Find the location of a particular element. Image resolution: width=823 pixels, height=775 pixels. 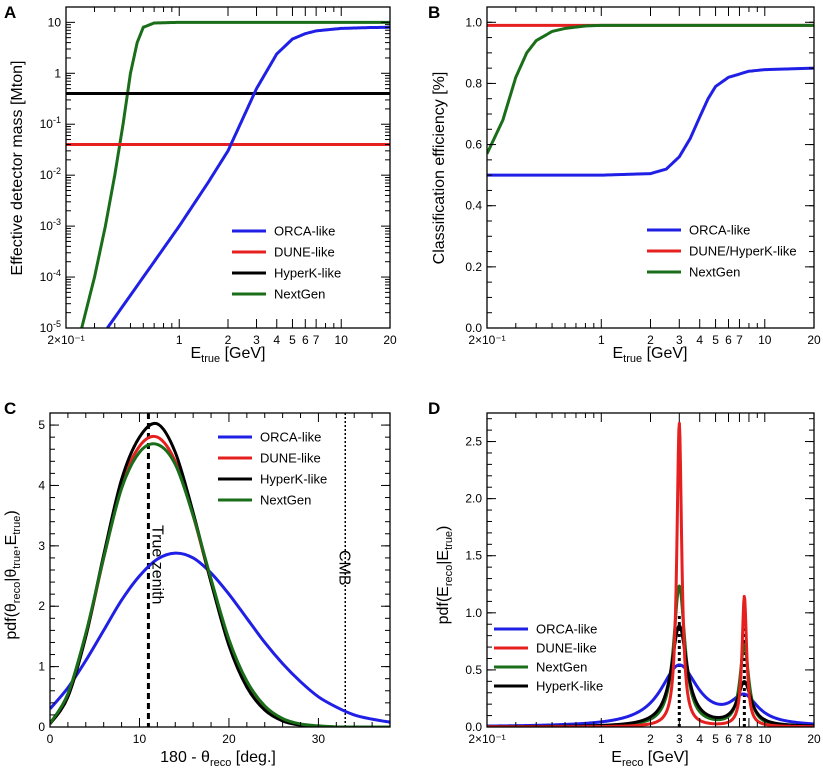

x-axis-label: 180 - θreco [deg.] is located at coordinates (218, 759).